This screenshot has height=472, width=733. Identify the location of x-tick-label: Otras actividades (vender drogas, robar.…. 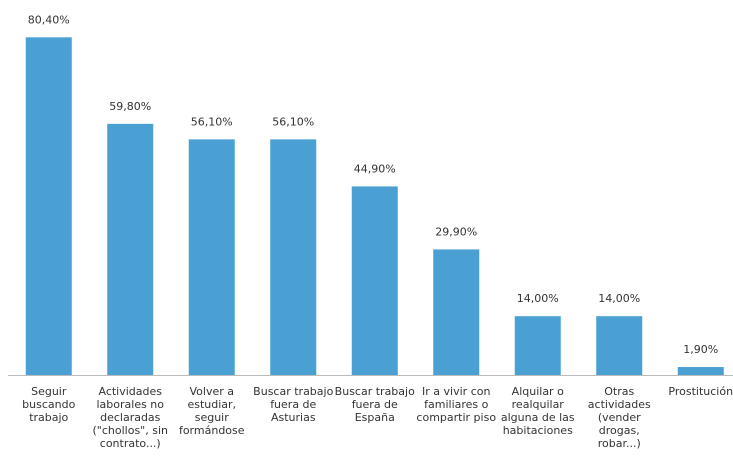
(619, 417).